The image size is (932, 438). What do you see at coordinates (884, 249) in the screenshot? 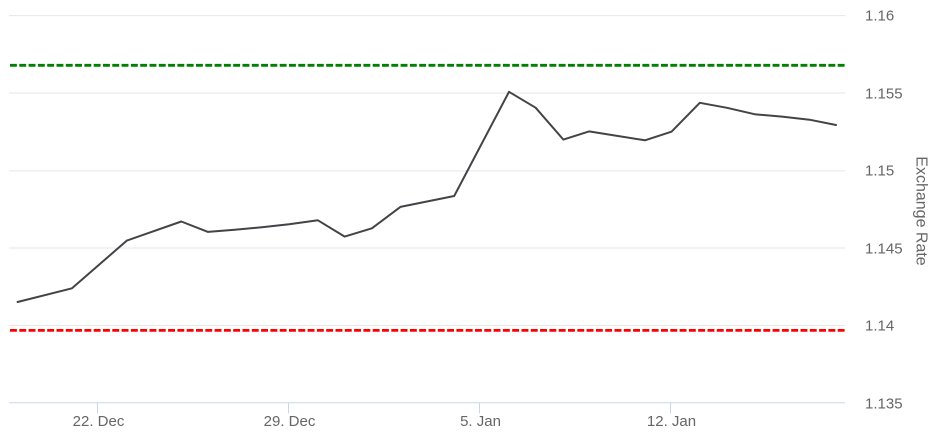
I see `svg-text: 1.145` at bounding box center [884, 249].